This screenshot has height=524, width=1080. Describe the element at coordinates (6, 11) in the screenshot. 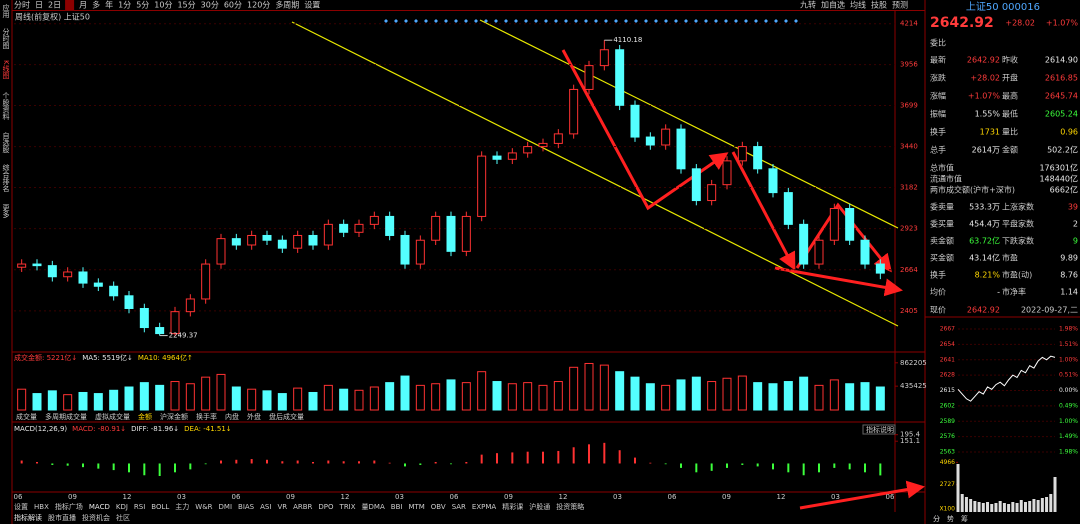

I see `sidebar-tab: 应用` at that location.